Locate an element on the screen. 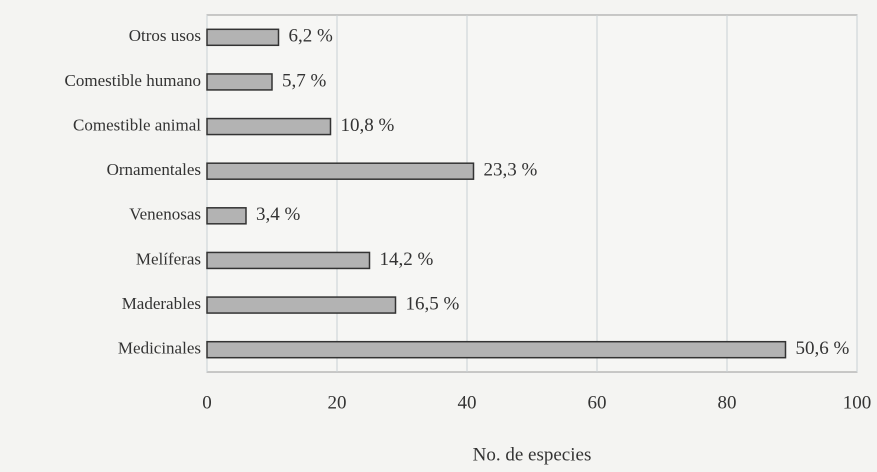 The height and width of the screenshot is (472, 877). y-tick-label: Ornamentales is located at coordinates (154, 169).